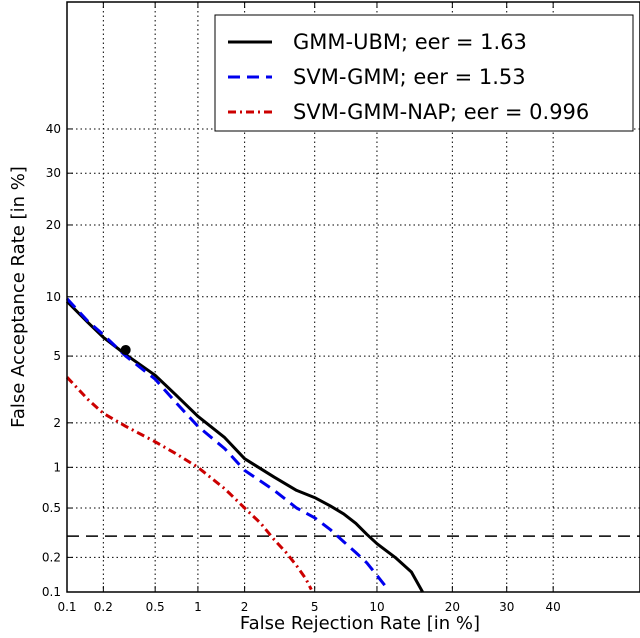 This screenshot has width=640, height=638. Describe the element at coordinates (53, 225) in the screenshot. I see `y-tick-label: 20` at that location.